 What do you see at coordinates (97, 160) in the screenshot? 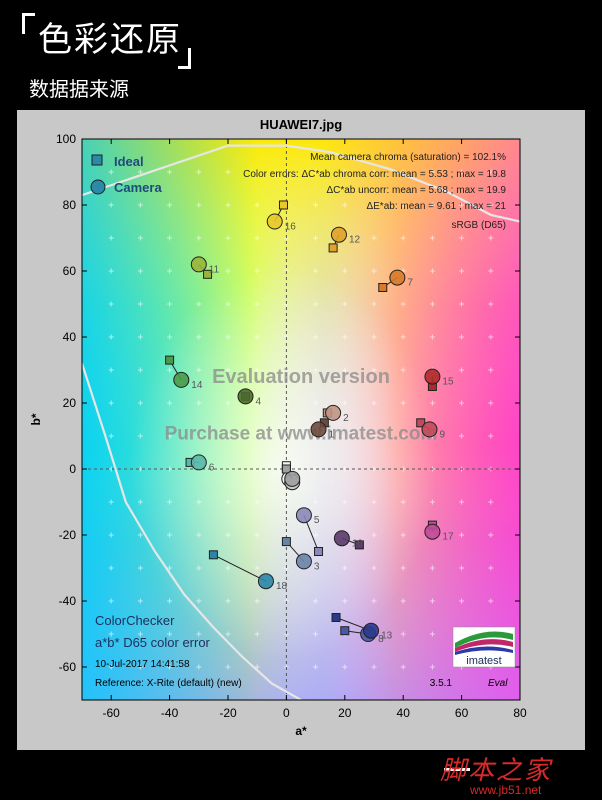
I see `legend-ideal-marker` at bounding box center [97, 160].